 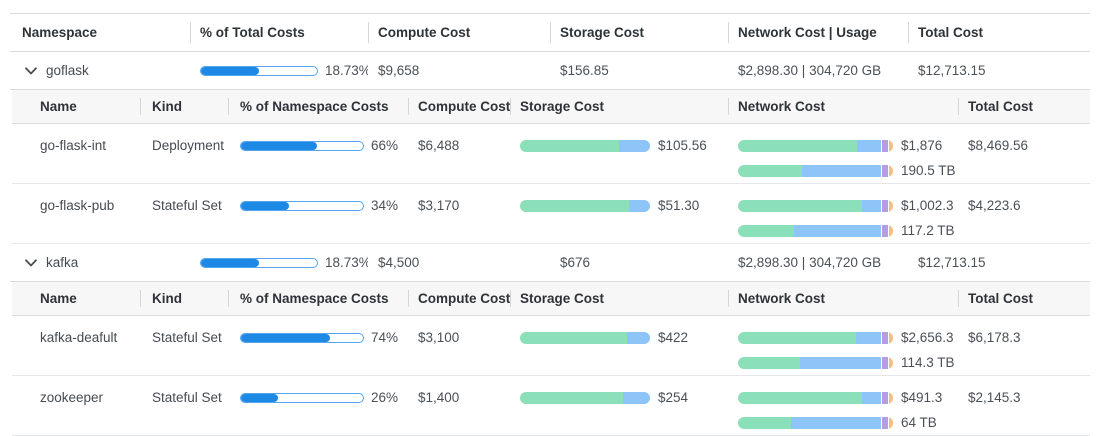 What do you see at coordinates (439, 397) in the screenshot?
I see `compute-cost-value: $1,400` at bounding box center [439, 397].